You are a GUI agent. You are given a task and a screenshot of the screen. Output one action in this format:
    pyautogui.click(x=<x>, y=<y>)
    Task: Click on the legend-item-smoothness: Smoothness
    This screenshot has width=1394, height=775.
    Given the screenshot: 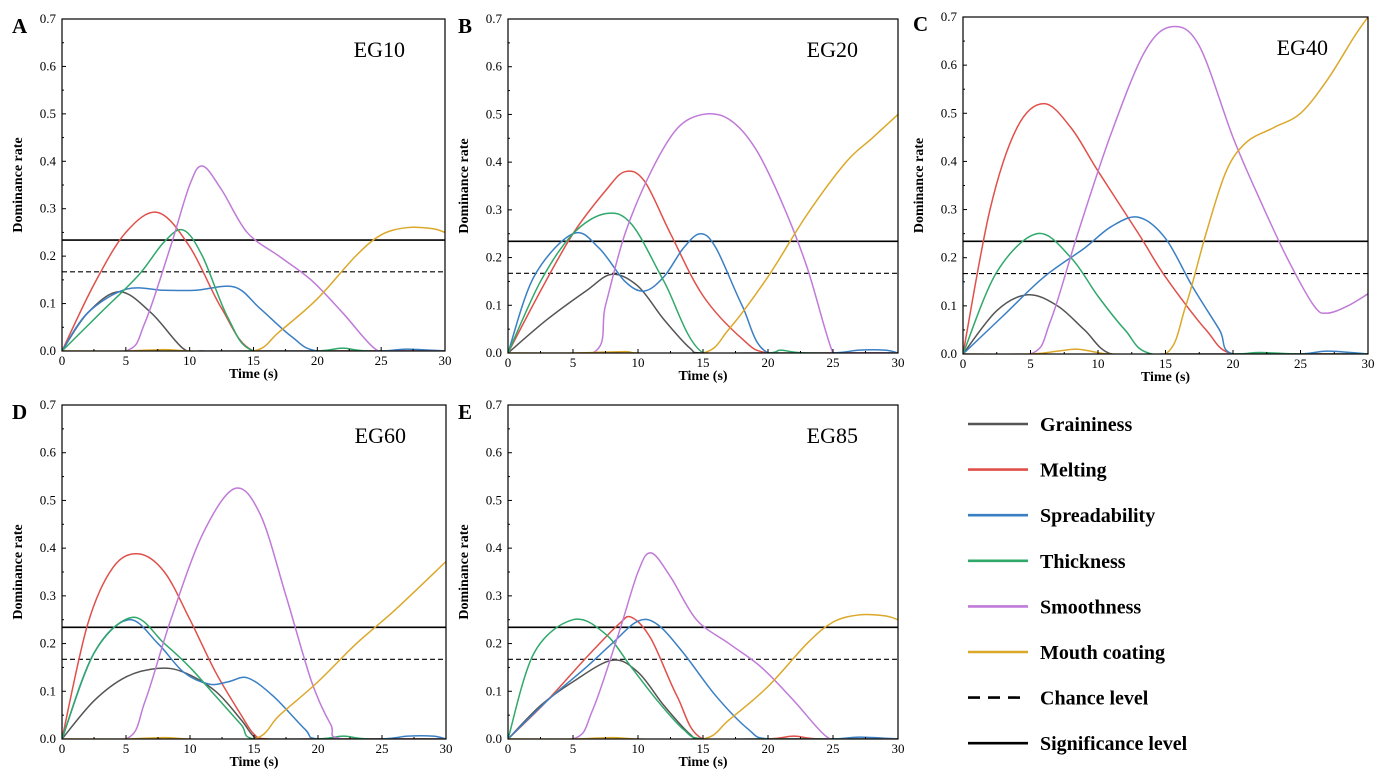 What is the action you would take?
    pyautogui.click(x=1054, y=607)
    